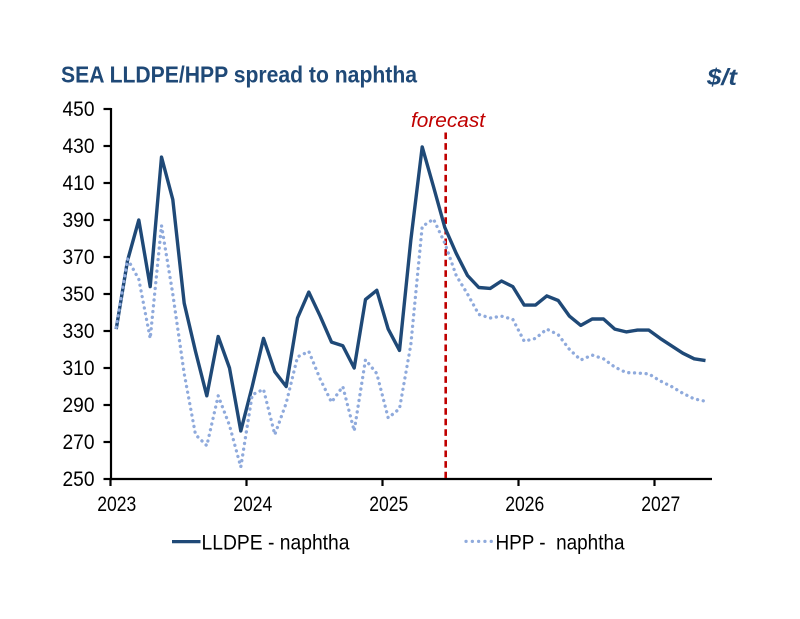 This screenshot has height=619, width=800. What do you see at coordinates (524, 504) in the screenshot?
I see `svg-text: 2026` at bounding box center [524, 504].